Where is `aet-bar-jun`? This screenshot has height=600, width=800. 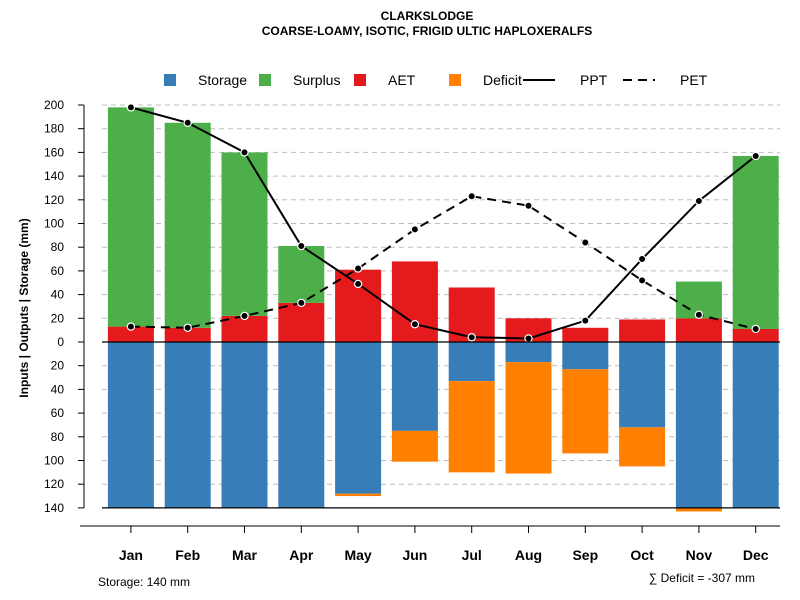 aet-bar-jun is located at coordinates (414, 301).